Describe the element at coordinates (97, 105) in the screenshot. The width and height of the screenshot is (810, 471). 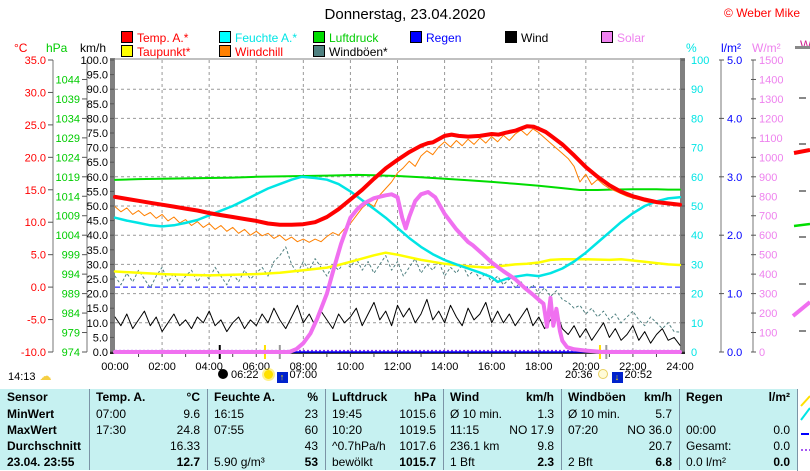
I see `svg-text: 85.0` at that location.